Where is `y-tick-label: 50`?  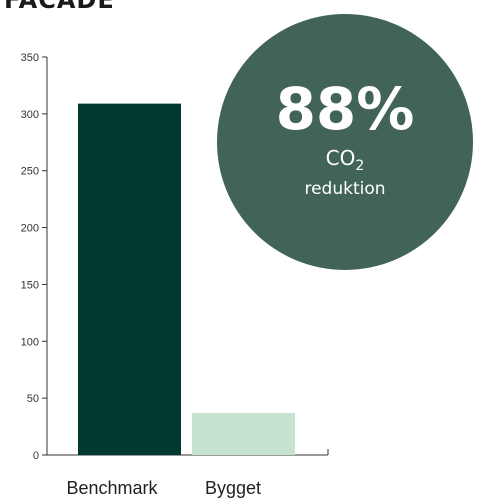
y-tick-label: 50 is located at coordinates (33, 399).